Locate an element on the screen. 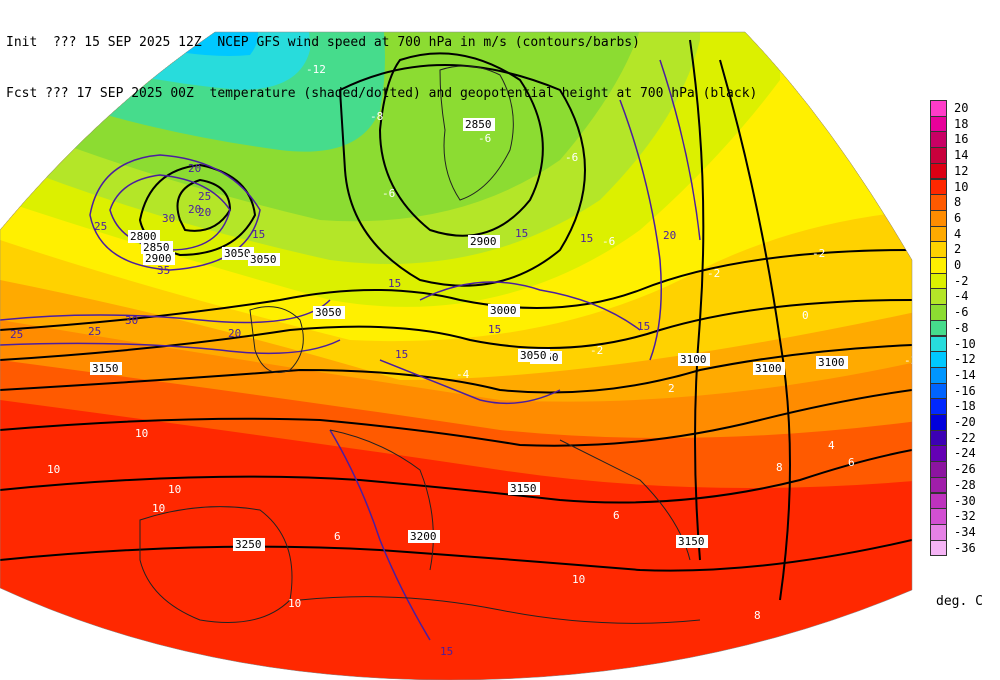  height-contour-label: 2900 is located at coordinates (158, 258).